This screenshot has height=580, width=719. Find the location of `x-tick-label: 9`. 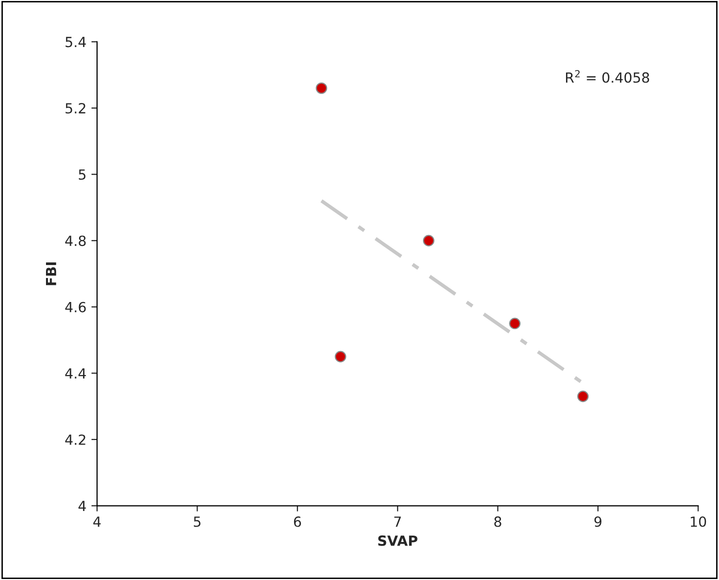

x-tick-label: 9 is located at coordinates (598, 521).